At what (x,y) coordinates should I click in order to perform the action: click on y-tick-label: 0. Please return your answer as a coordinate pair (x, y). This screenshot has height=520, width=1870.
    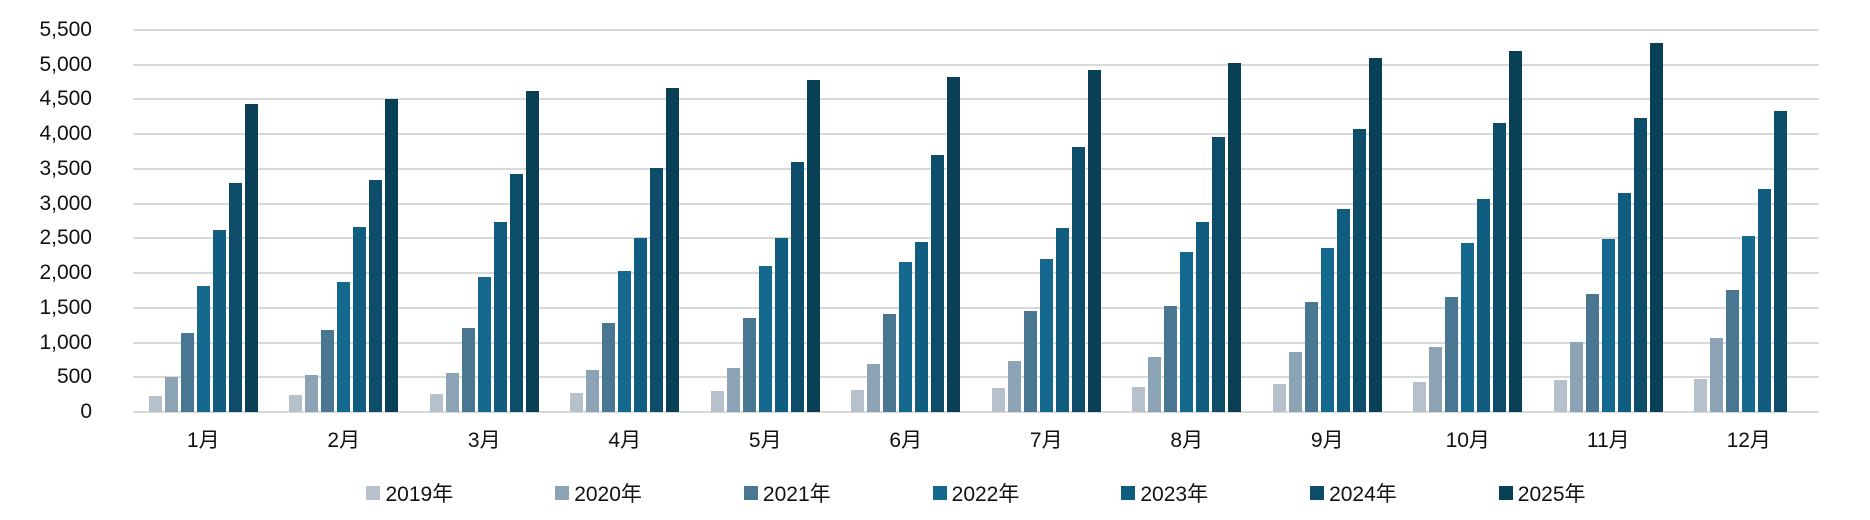
    Looking at the image, I should click on (86, 411).